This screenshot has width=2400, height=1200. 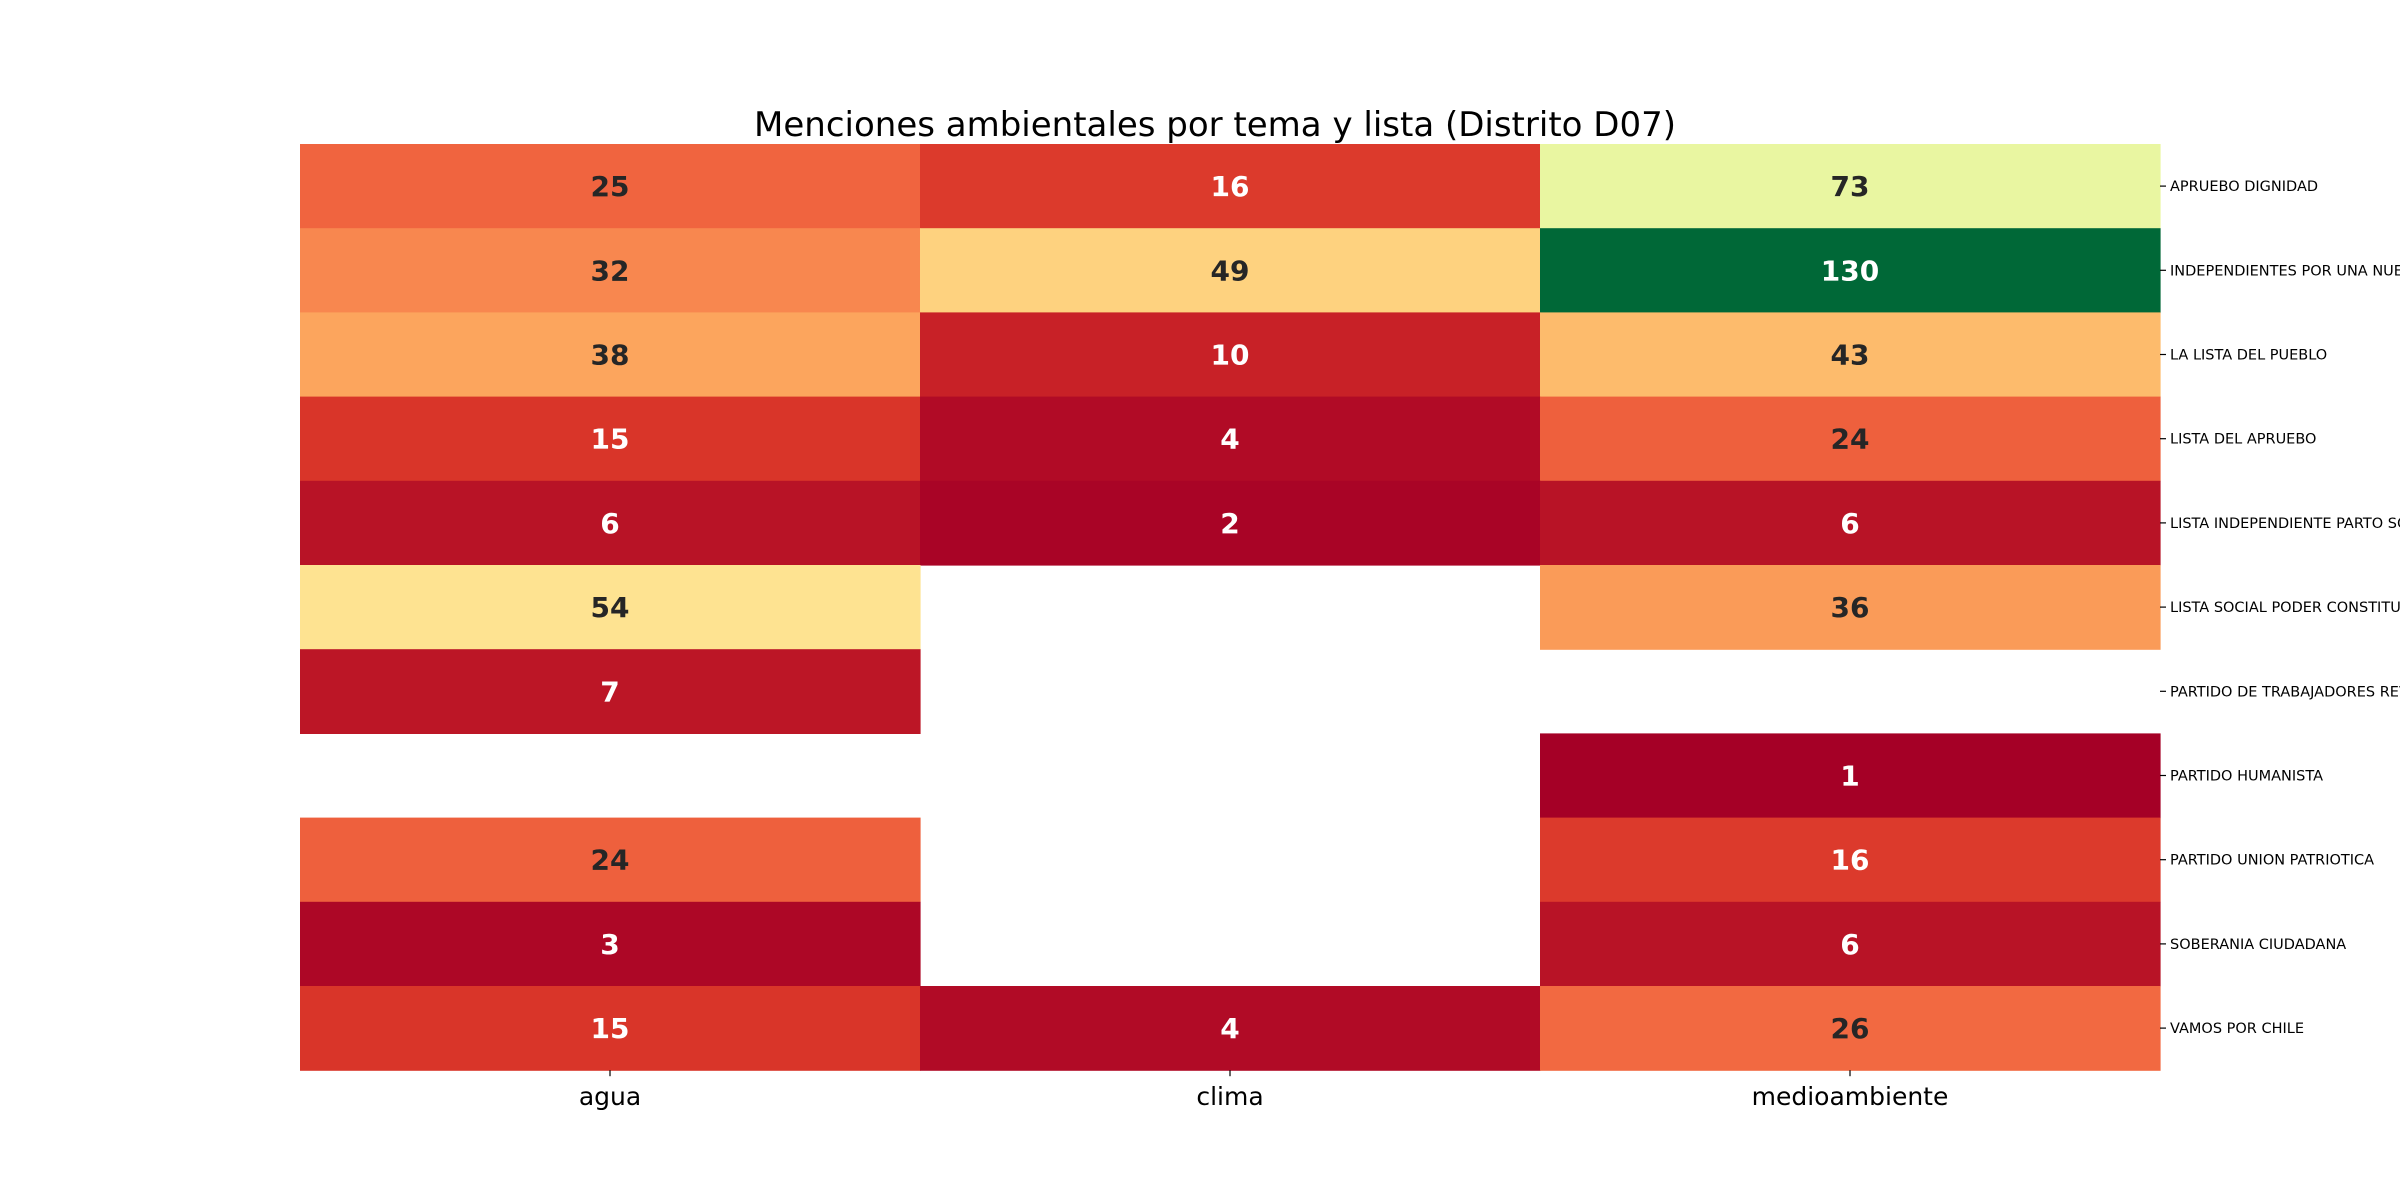 What do you see at coordinates (2258, 945) in the screenshot?
I see `y-tick-label: SOBERANIA CIUDADANA` at bounding box center [2258, 945].